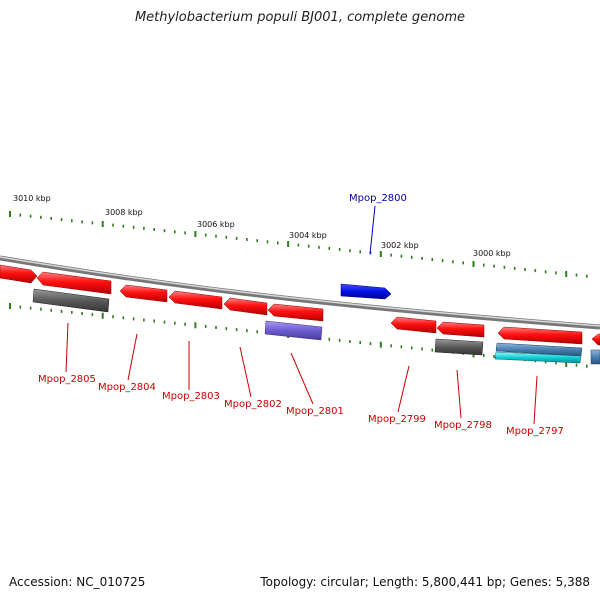 The height and width of the screenshot is (600, 600). Describe the element at coordinates (77, 582) in the screenshot. I see `accession-text: Accession: NC_010725` at that location.